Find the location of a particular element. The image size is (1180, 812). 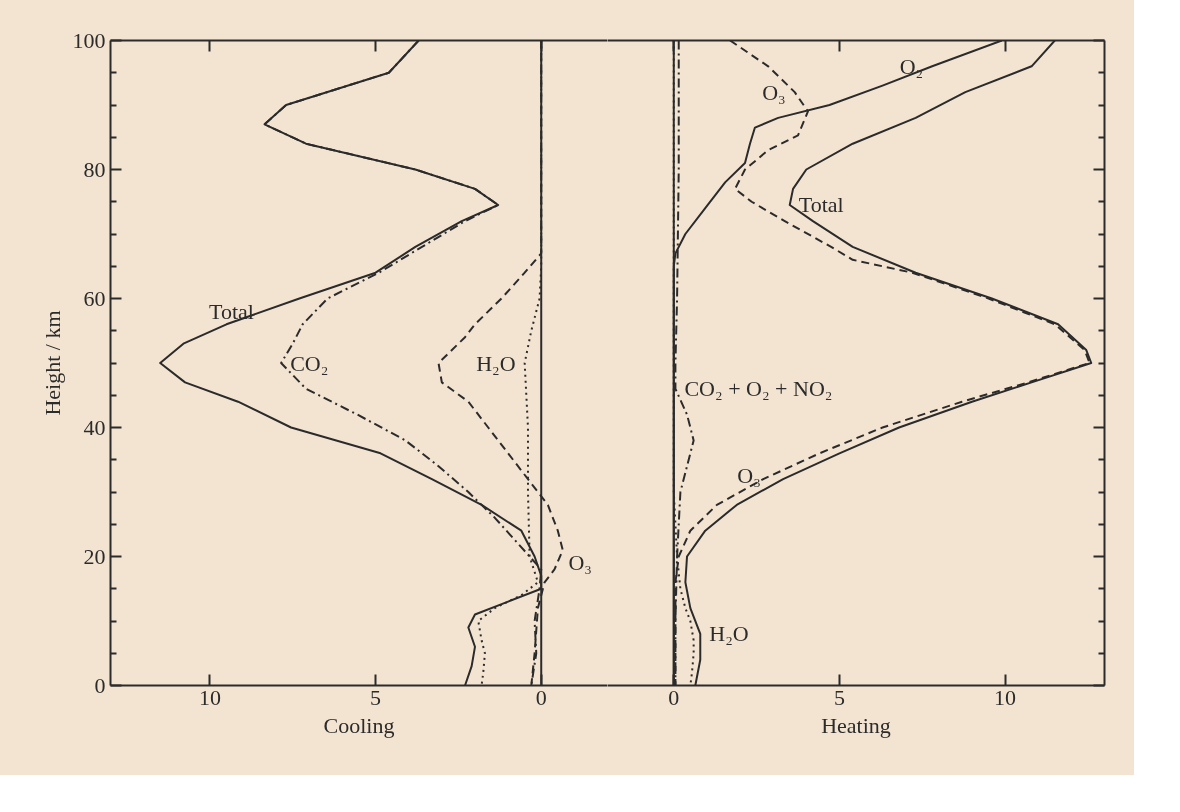

y-tick-label: 20 is located at coordinates (94, 556).